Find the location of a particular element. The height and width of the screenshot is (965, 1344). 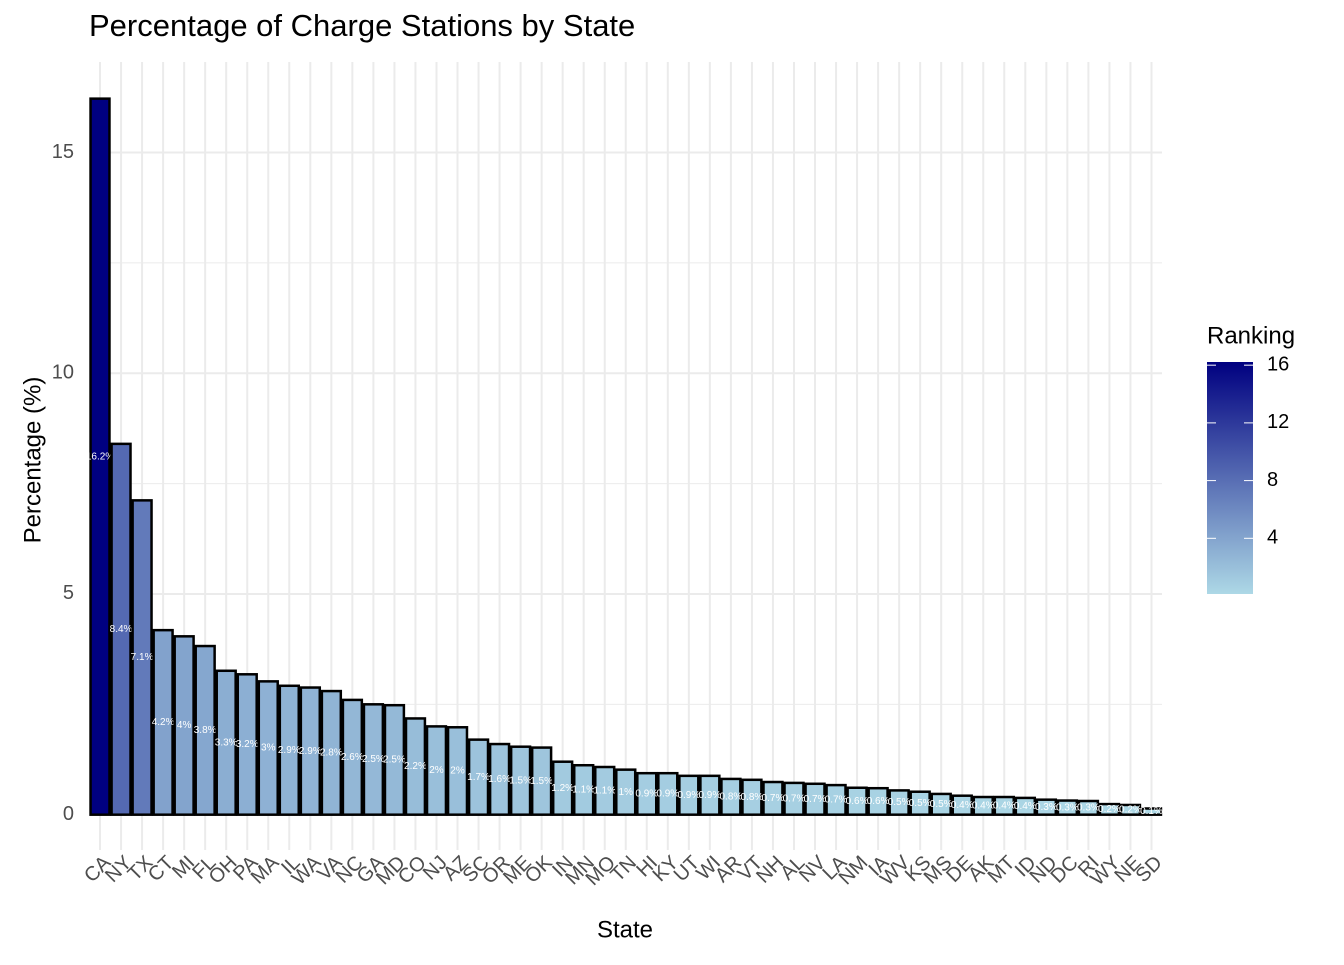

legend-tick-label: 12 is located at coordinates (1278, 422).